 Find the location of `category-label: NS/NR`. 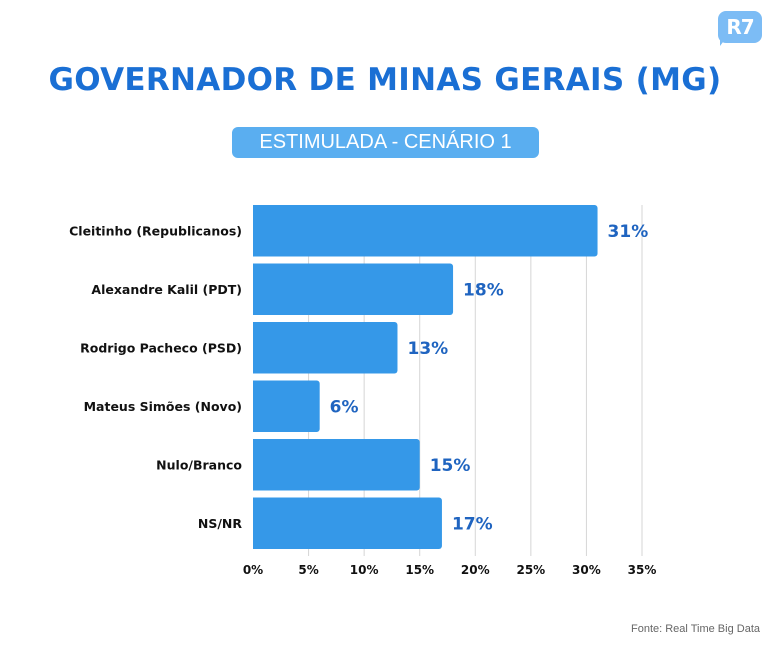

category-label: NS/NR is located at coordinates (220, 523).